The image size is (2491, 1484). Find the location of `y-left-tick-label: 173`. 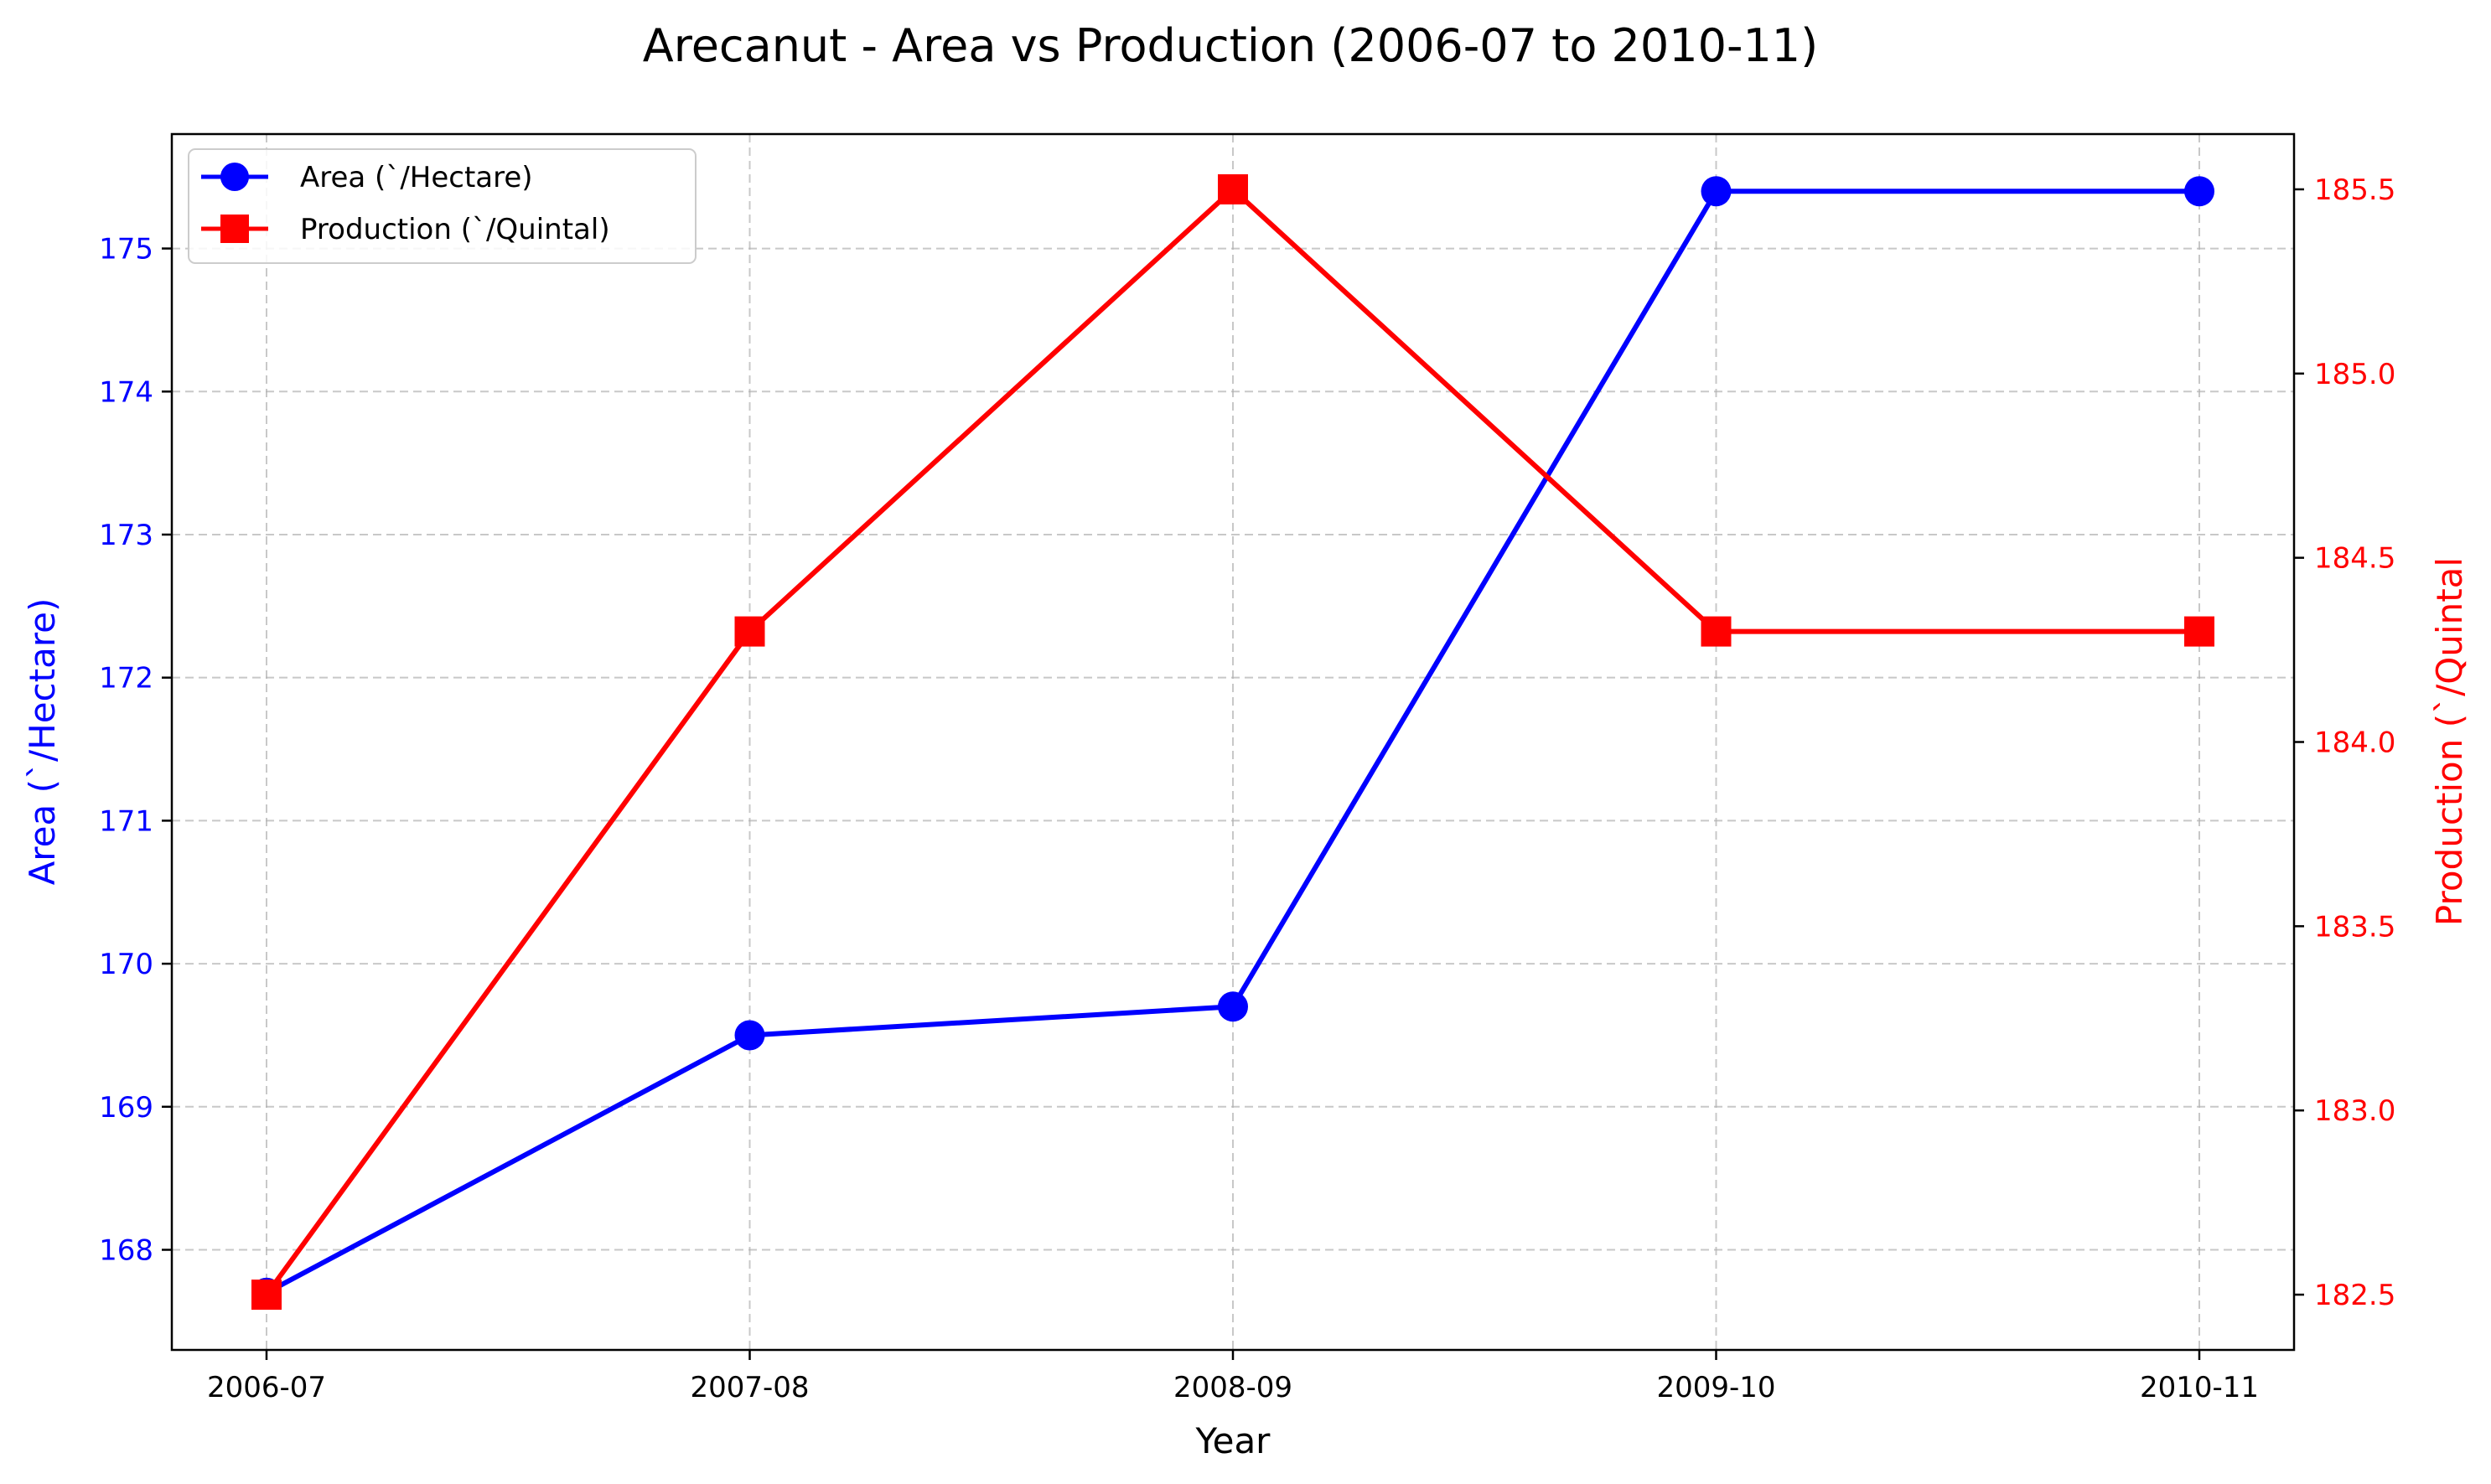

y-left-tick-label: 173 is located at coordinates (126, 535).